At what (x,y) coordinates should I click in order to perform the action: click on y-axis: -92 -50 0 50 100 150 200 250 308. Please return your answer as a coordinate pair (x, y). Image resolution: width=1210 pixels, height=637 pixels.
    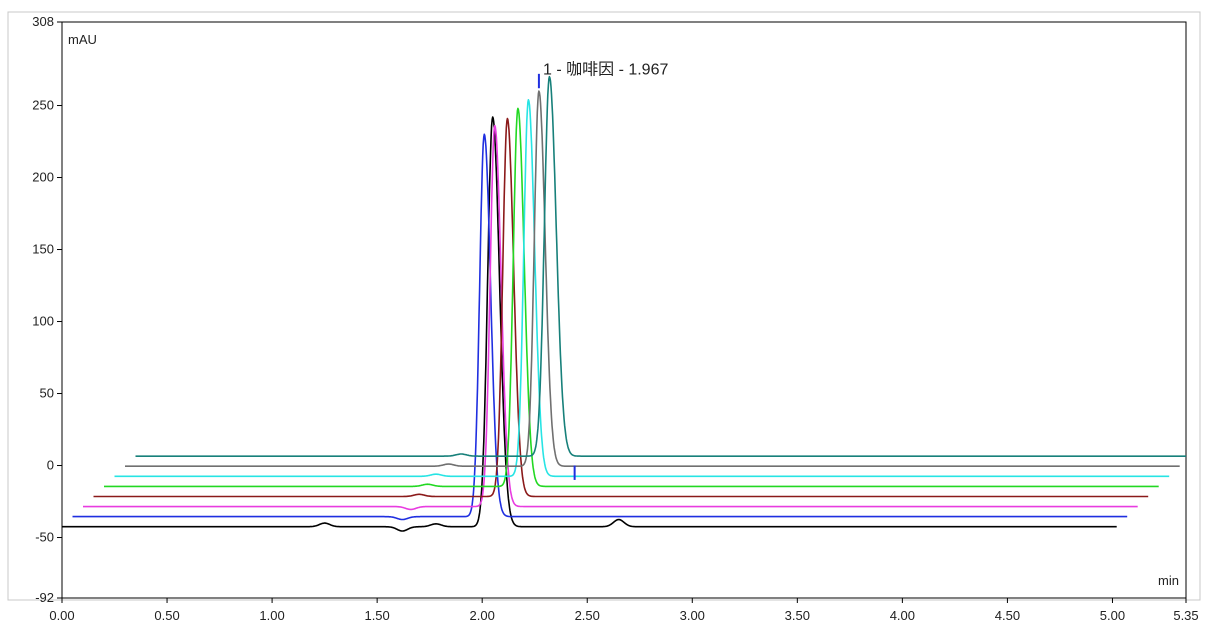
    Looking at the image, I should click on (47, 309).